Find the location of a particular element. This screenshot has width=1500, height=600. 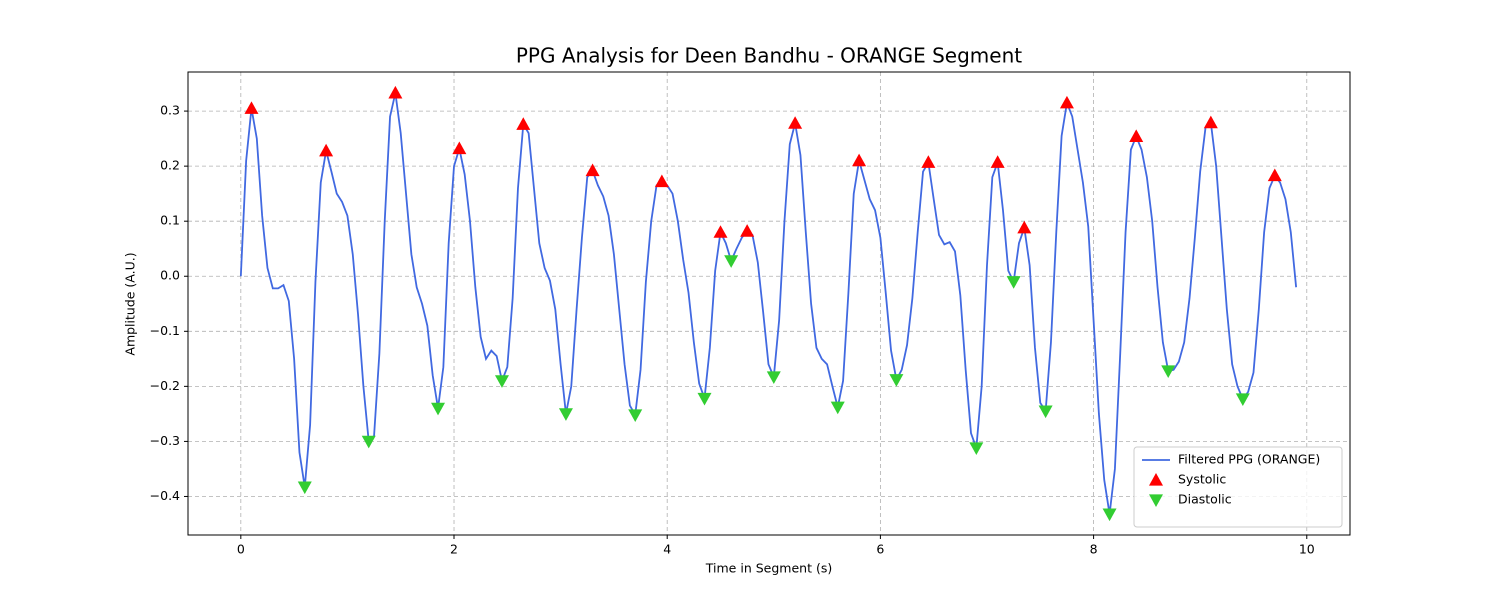

y-tick-label: 0.1 is located at coordinates (170, 220).